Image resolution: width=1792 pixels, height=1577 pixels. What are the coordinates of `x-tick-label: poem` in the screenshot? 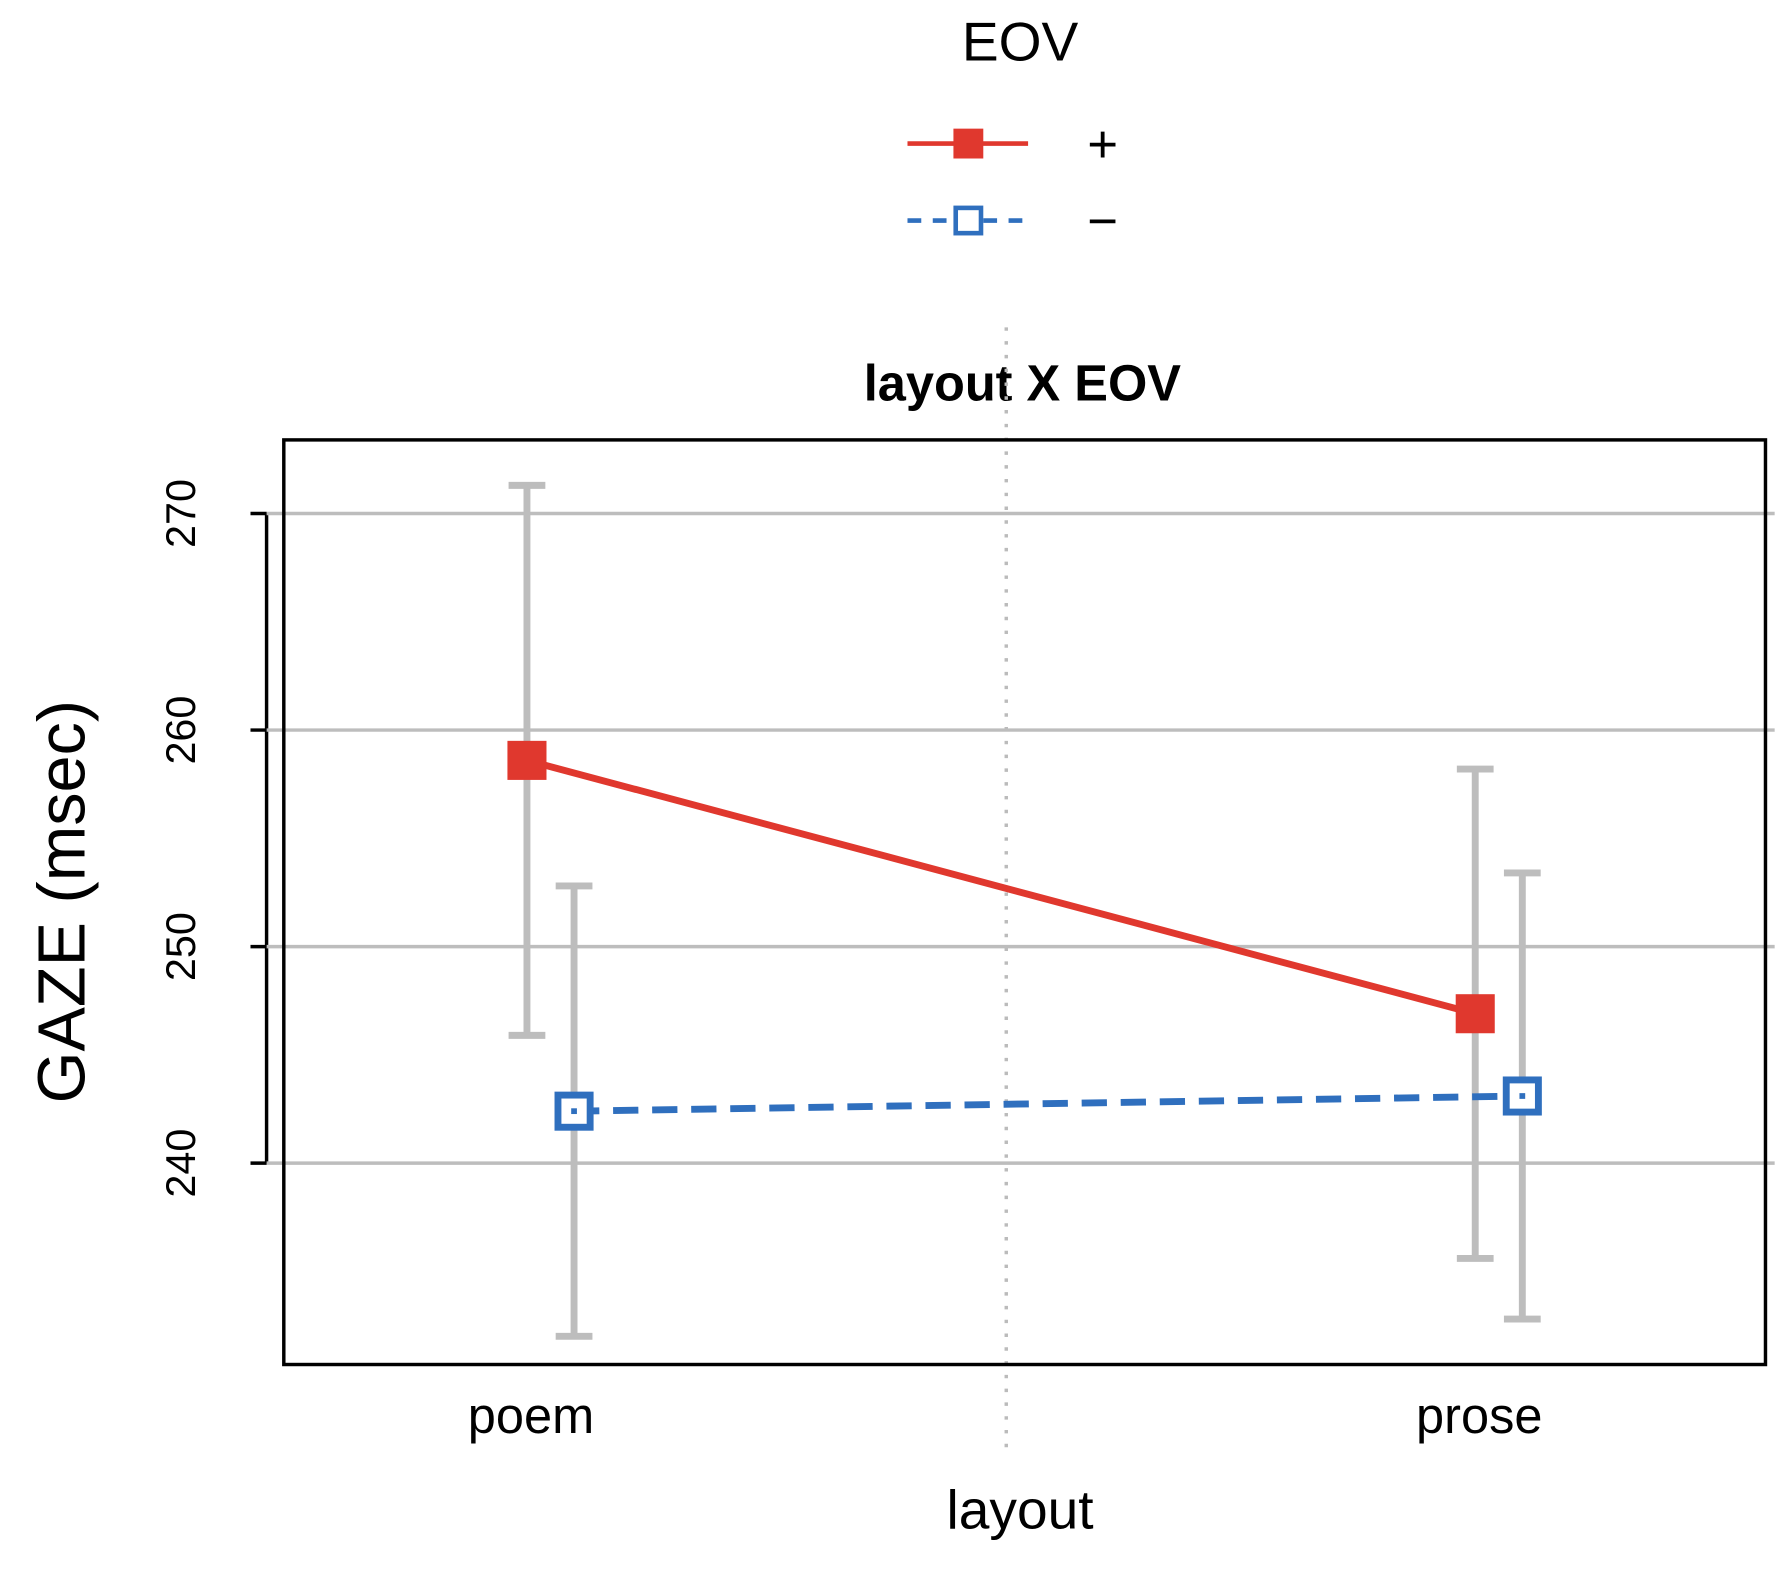 It's located at (531, 1415).